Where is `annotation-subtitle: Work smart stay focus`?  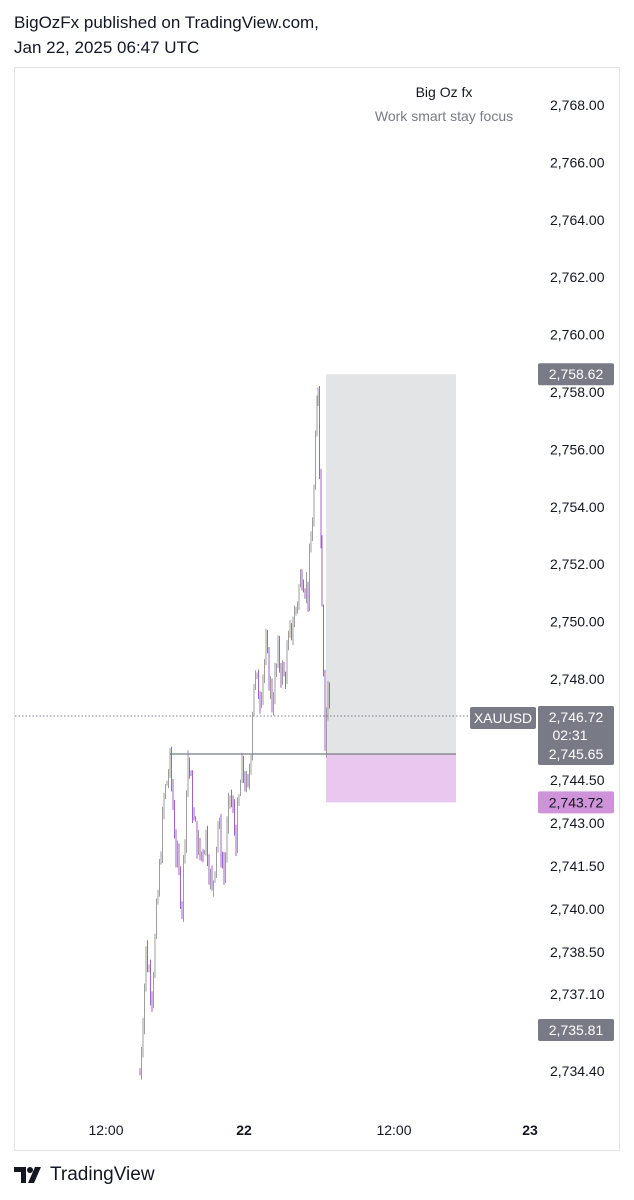 annotation-subtitle: Work smart stay focus is located at coordinates (444, 116).